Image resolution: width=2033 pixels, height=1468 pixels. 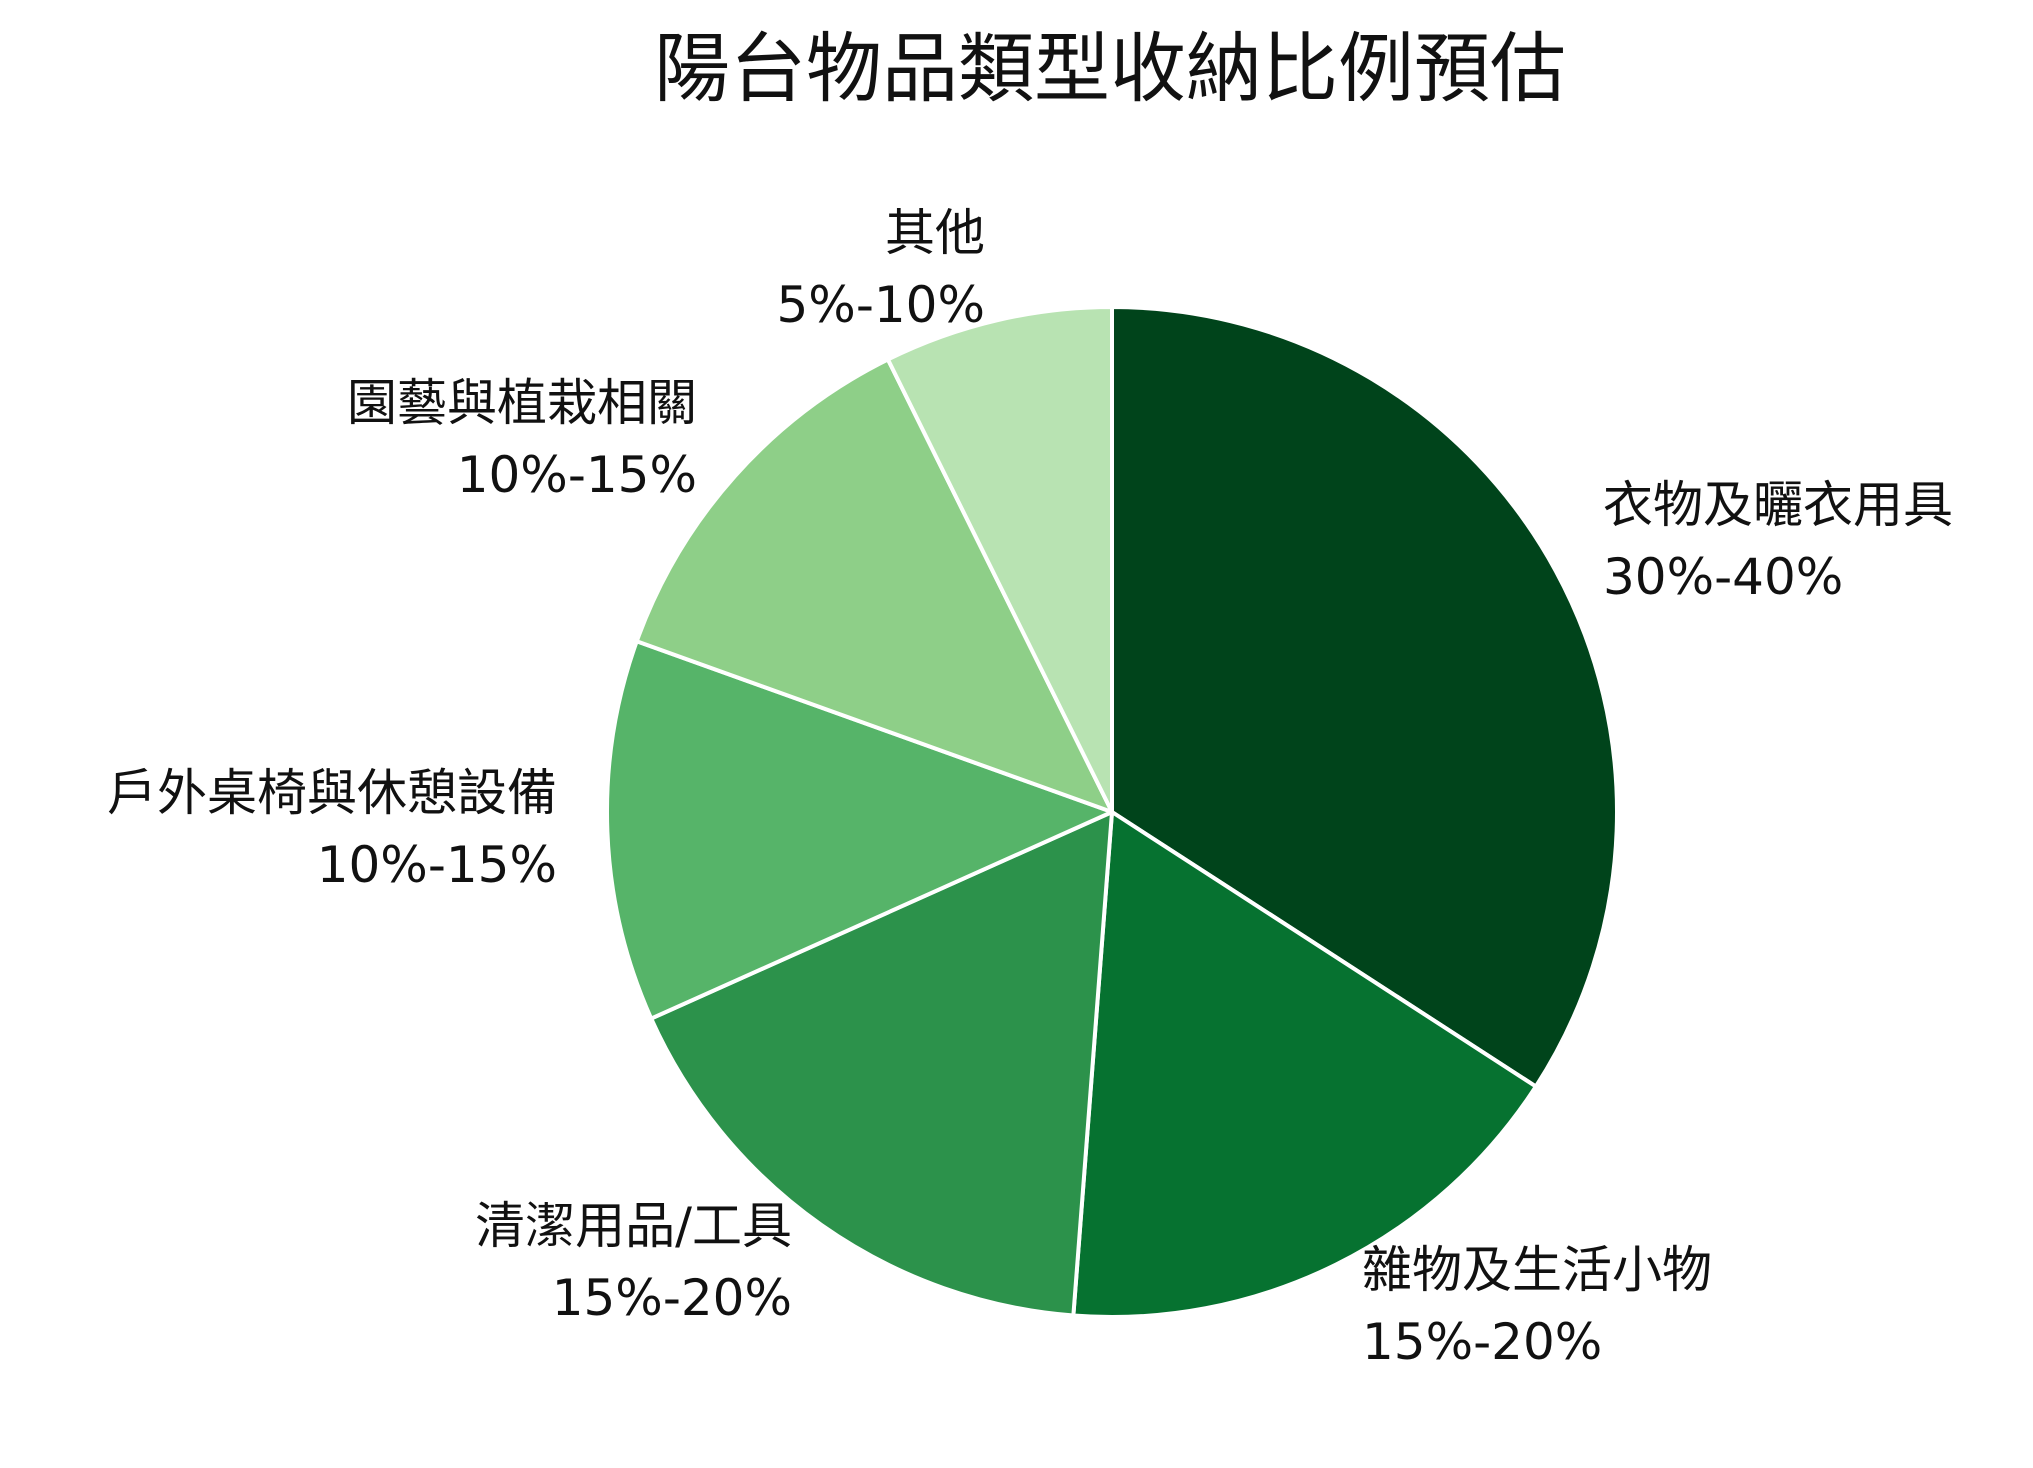 I want to click on slice-range-5: 10%-15%, so click(x=577, y=475).